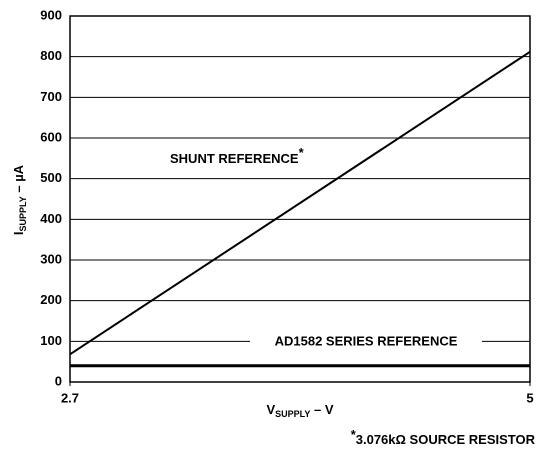 The height and width of the screenshot is (454, 542). What do you see at coordinates (446, 439) in the screenshot?
I see `footnote-text: 3.076kΩ SOURCE RESISTOR` at bounding box center [446, 439].